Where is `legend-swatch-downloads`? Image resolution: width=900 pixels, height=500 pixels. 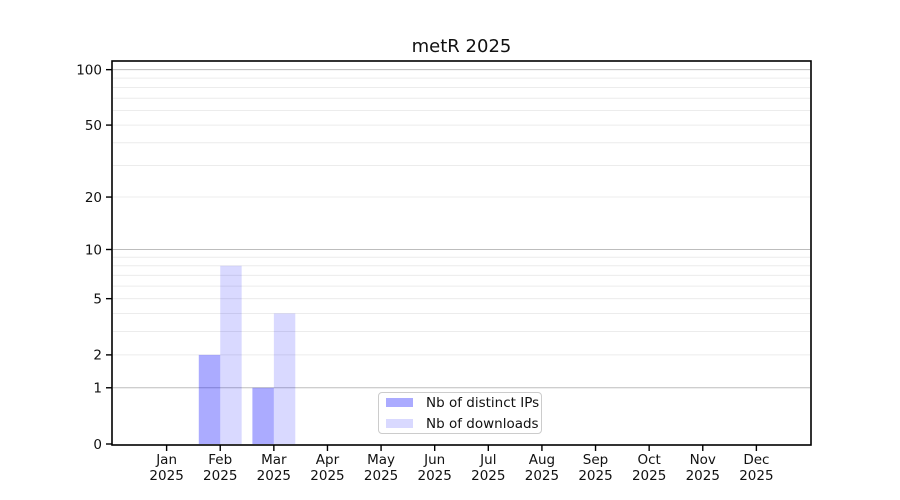
legend-swatch-downloads is located at coordinates (399, 423).